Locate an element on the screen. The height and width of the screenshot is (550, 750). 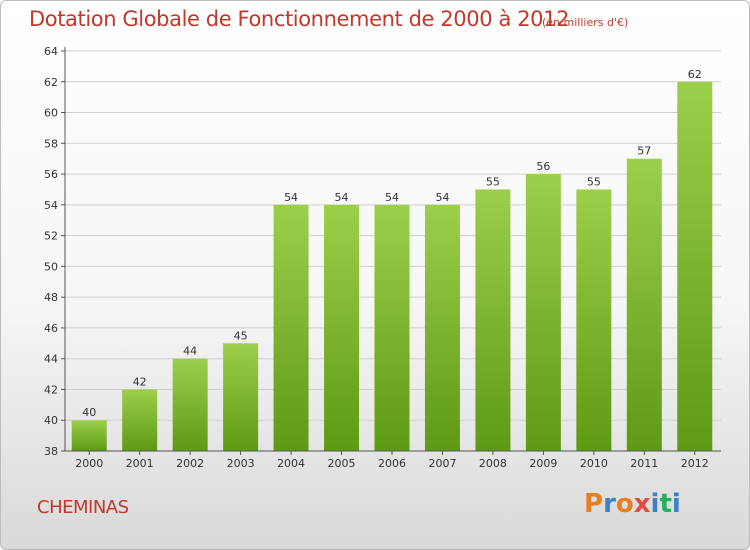
x-tick-label: 2002 is located at coordinates (190, 463).